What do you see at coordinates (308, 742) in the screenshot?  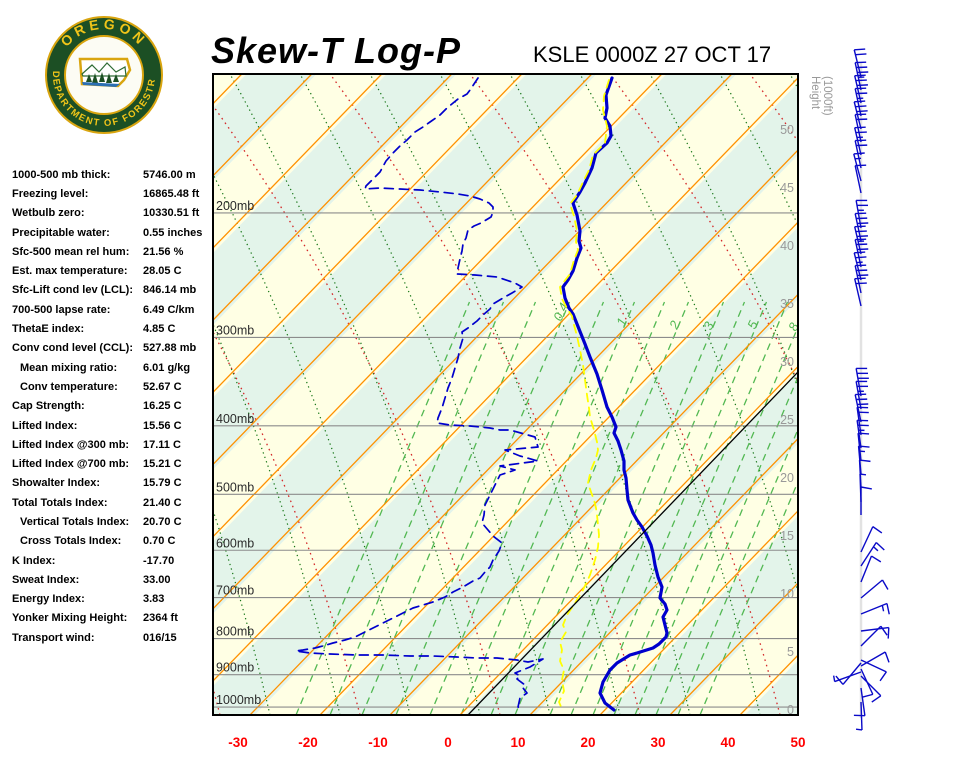 I see `temperature-axis-label: -20` at bounding box center [308, 742].